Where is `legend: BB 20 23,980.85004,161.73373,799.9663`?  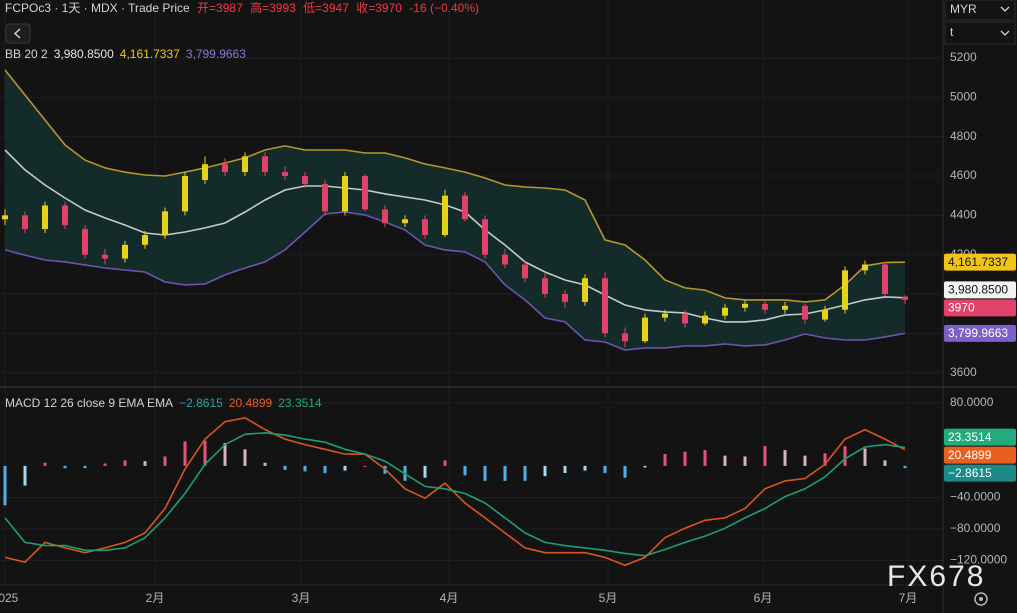 legend: BB 20 23,980.85004,161.73373,799.9663 is located at coordinates (125, 54).